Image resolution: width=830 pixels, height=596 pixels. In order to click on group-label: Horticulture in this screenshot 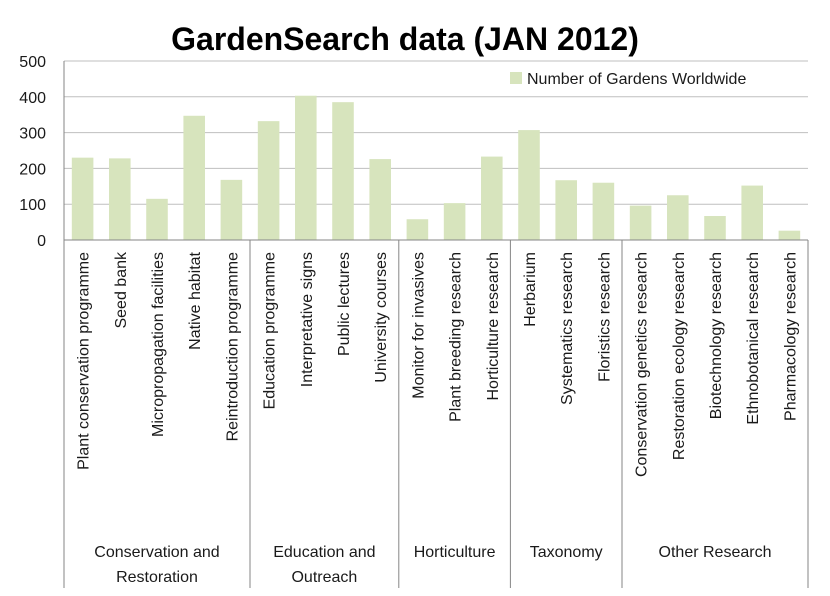, I will do `click(455, 552)`.